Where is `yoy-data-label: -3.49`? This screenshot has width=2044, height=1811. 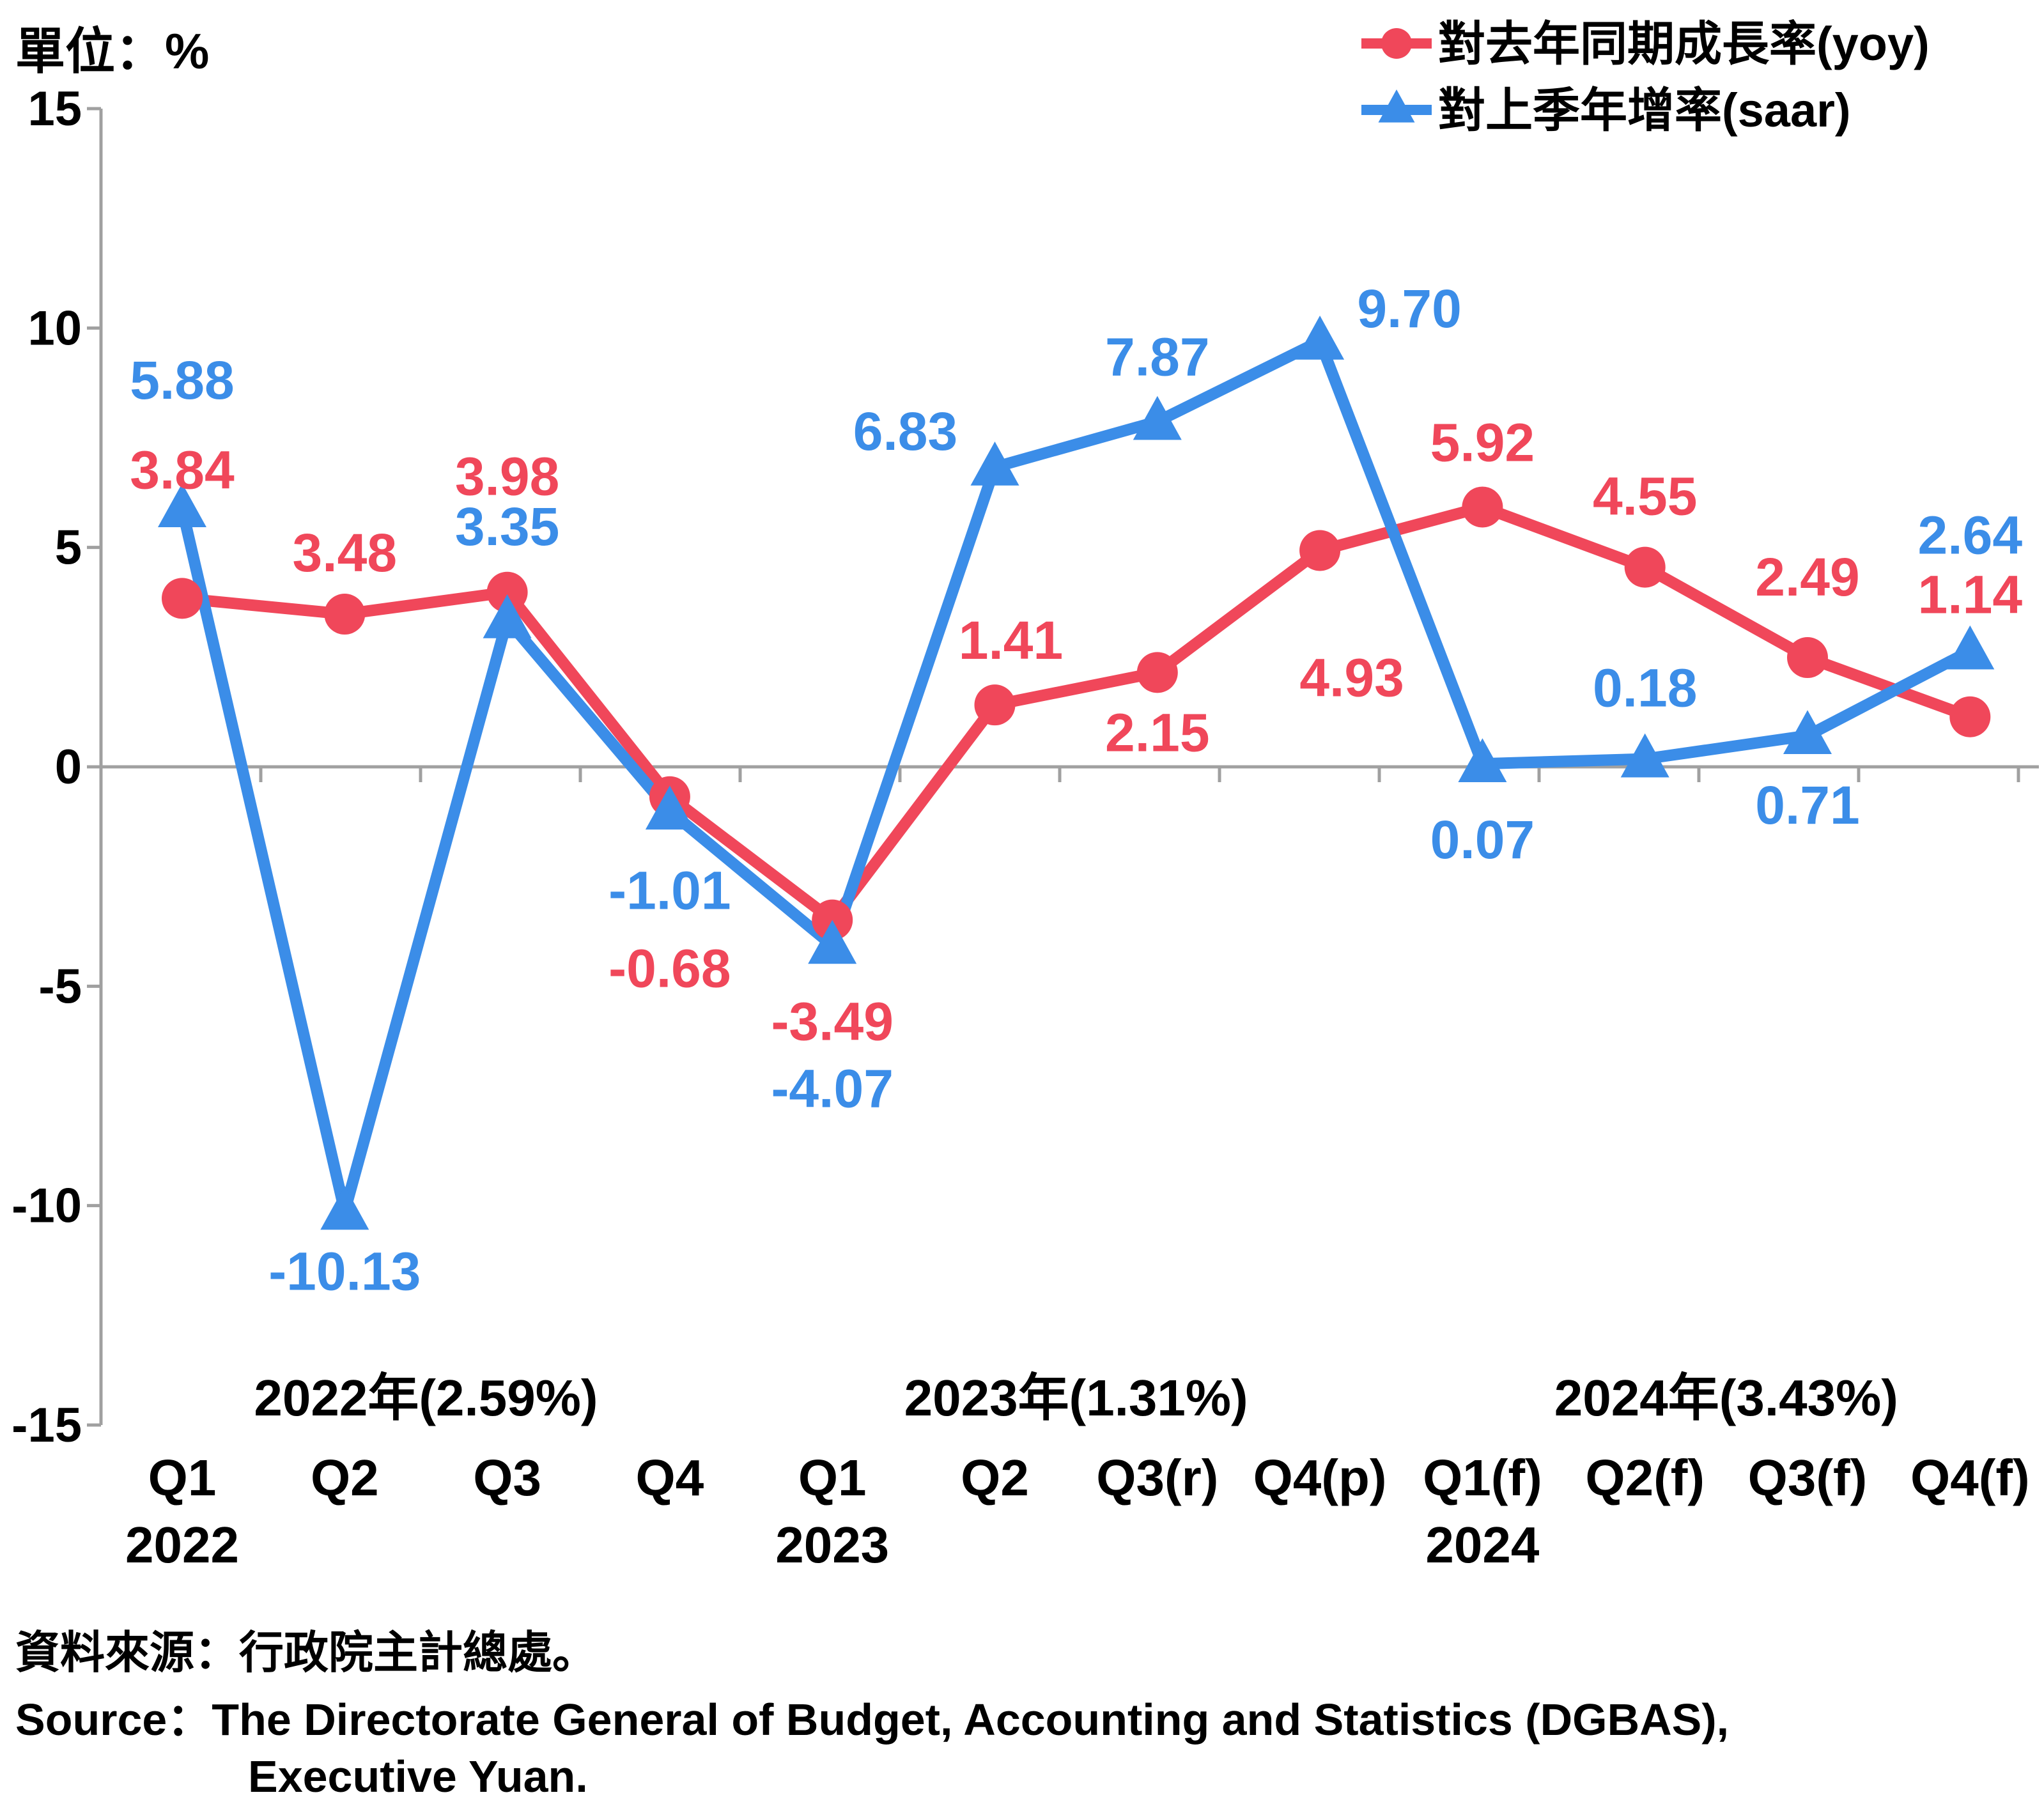
yoy-data-label: -3.49 is located at coordinates (832, 1022).